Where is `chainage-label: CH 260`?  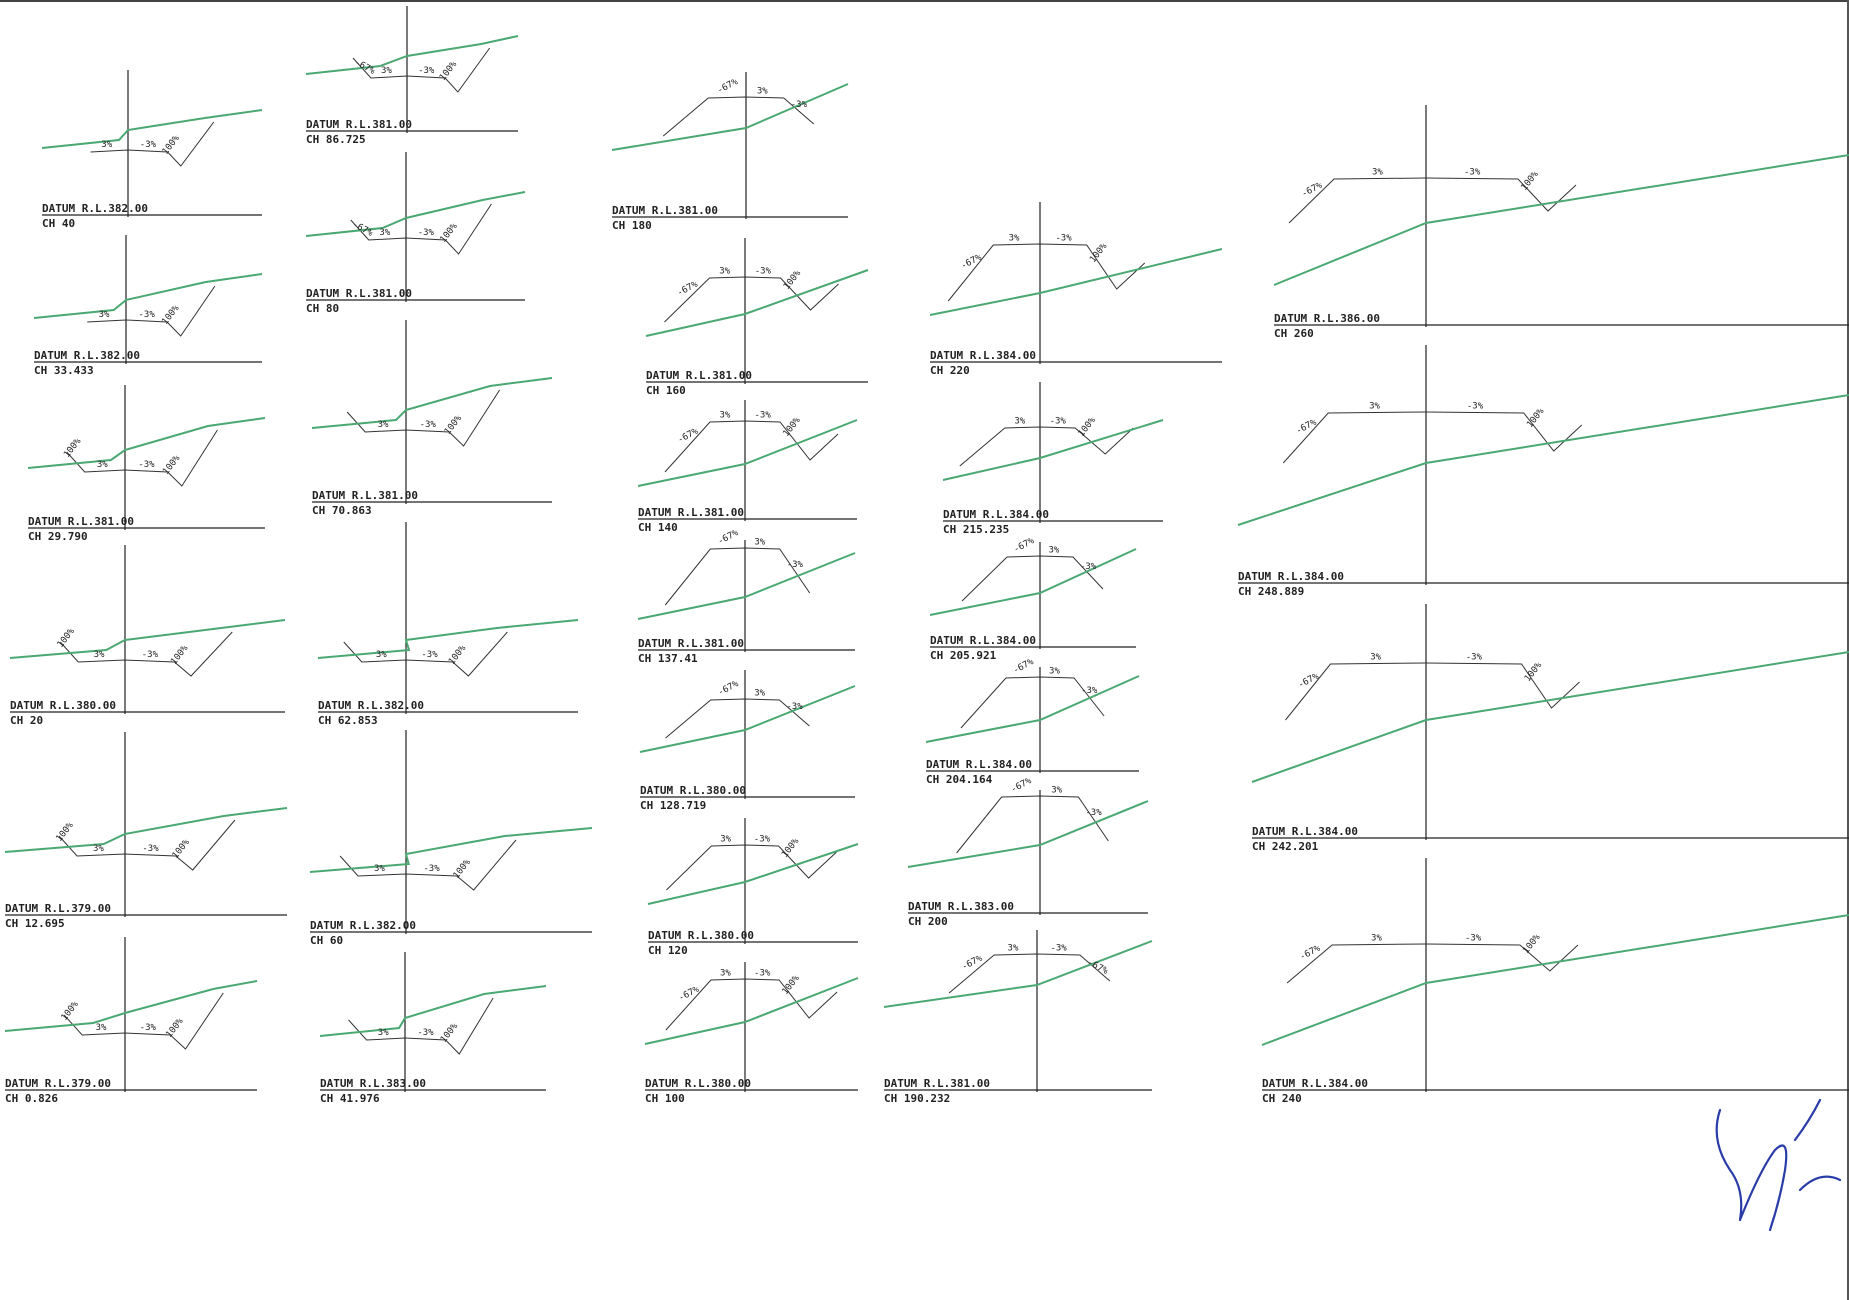 chainage-label: CH 260 is located at coordinates (1294, 333).